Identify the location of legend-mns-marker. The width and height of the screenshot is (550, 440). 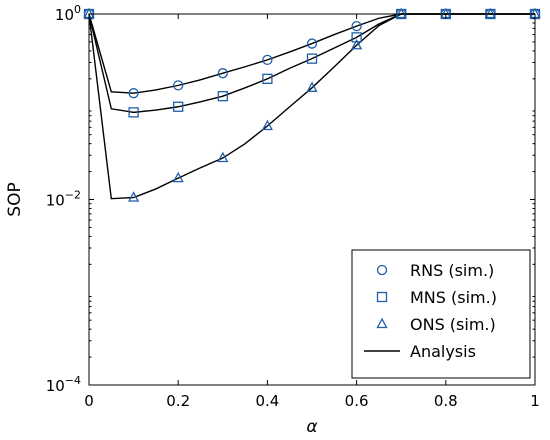
(382, 297).